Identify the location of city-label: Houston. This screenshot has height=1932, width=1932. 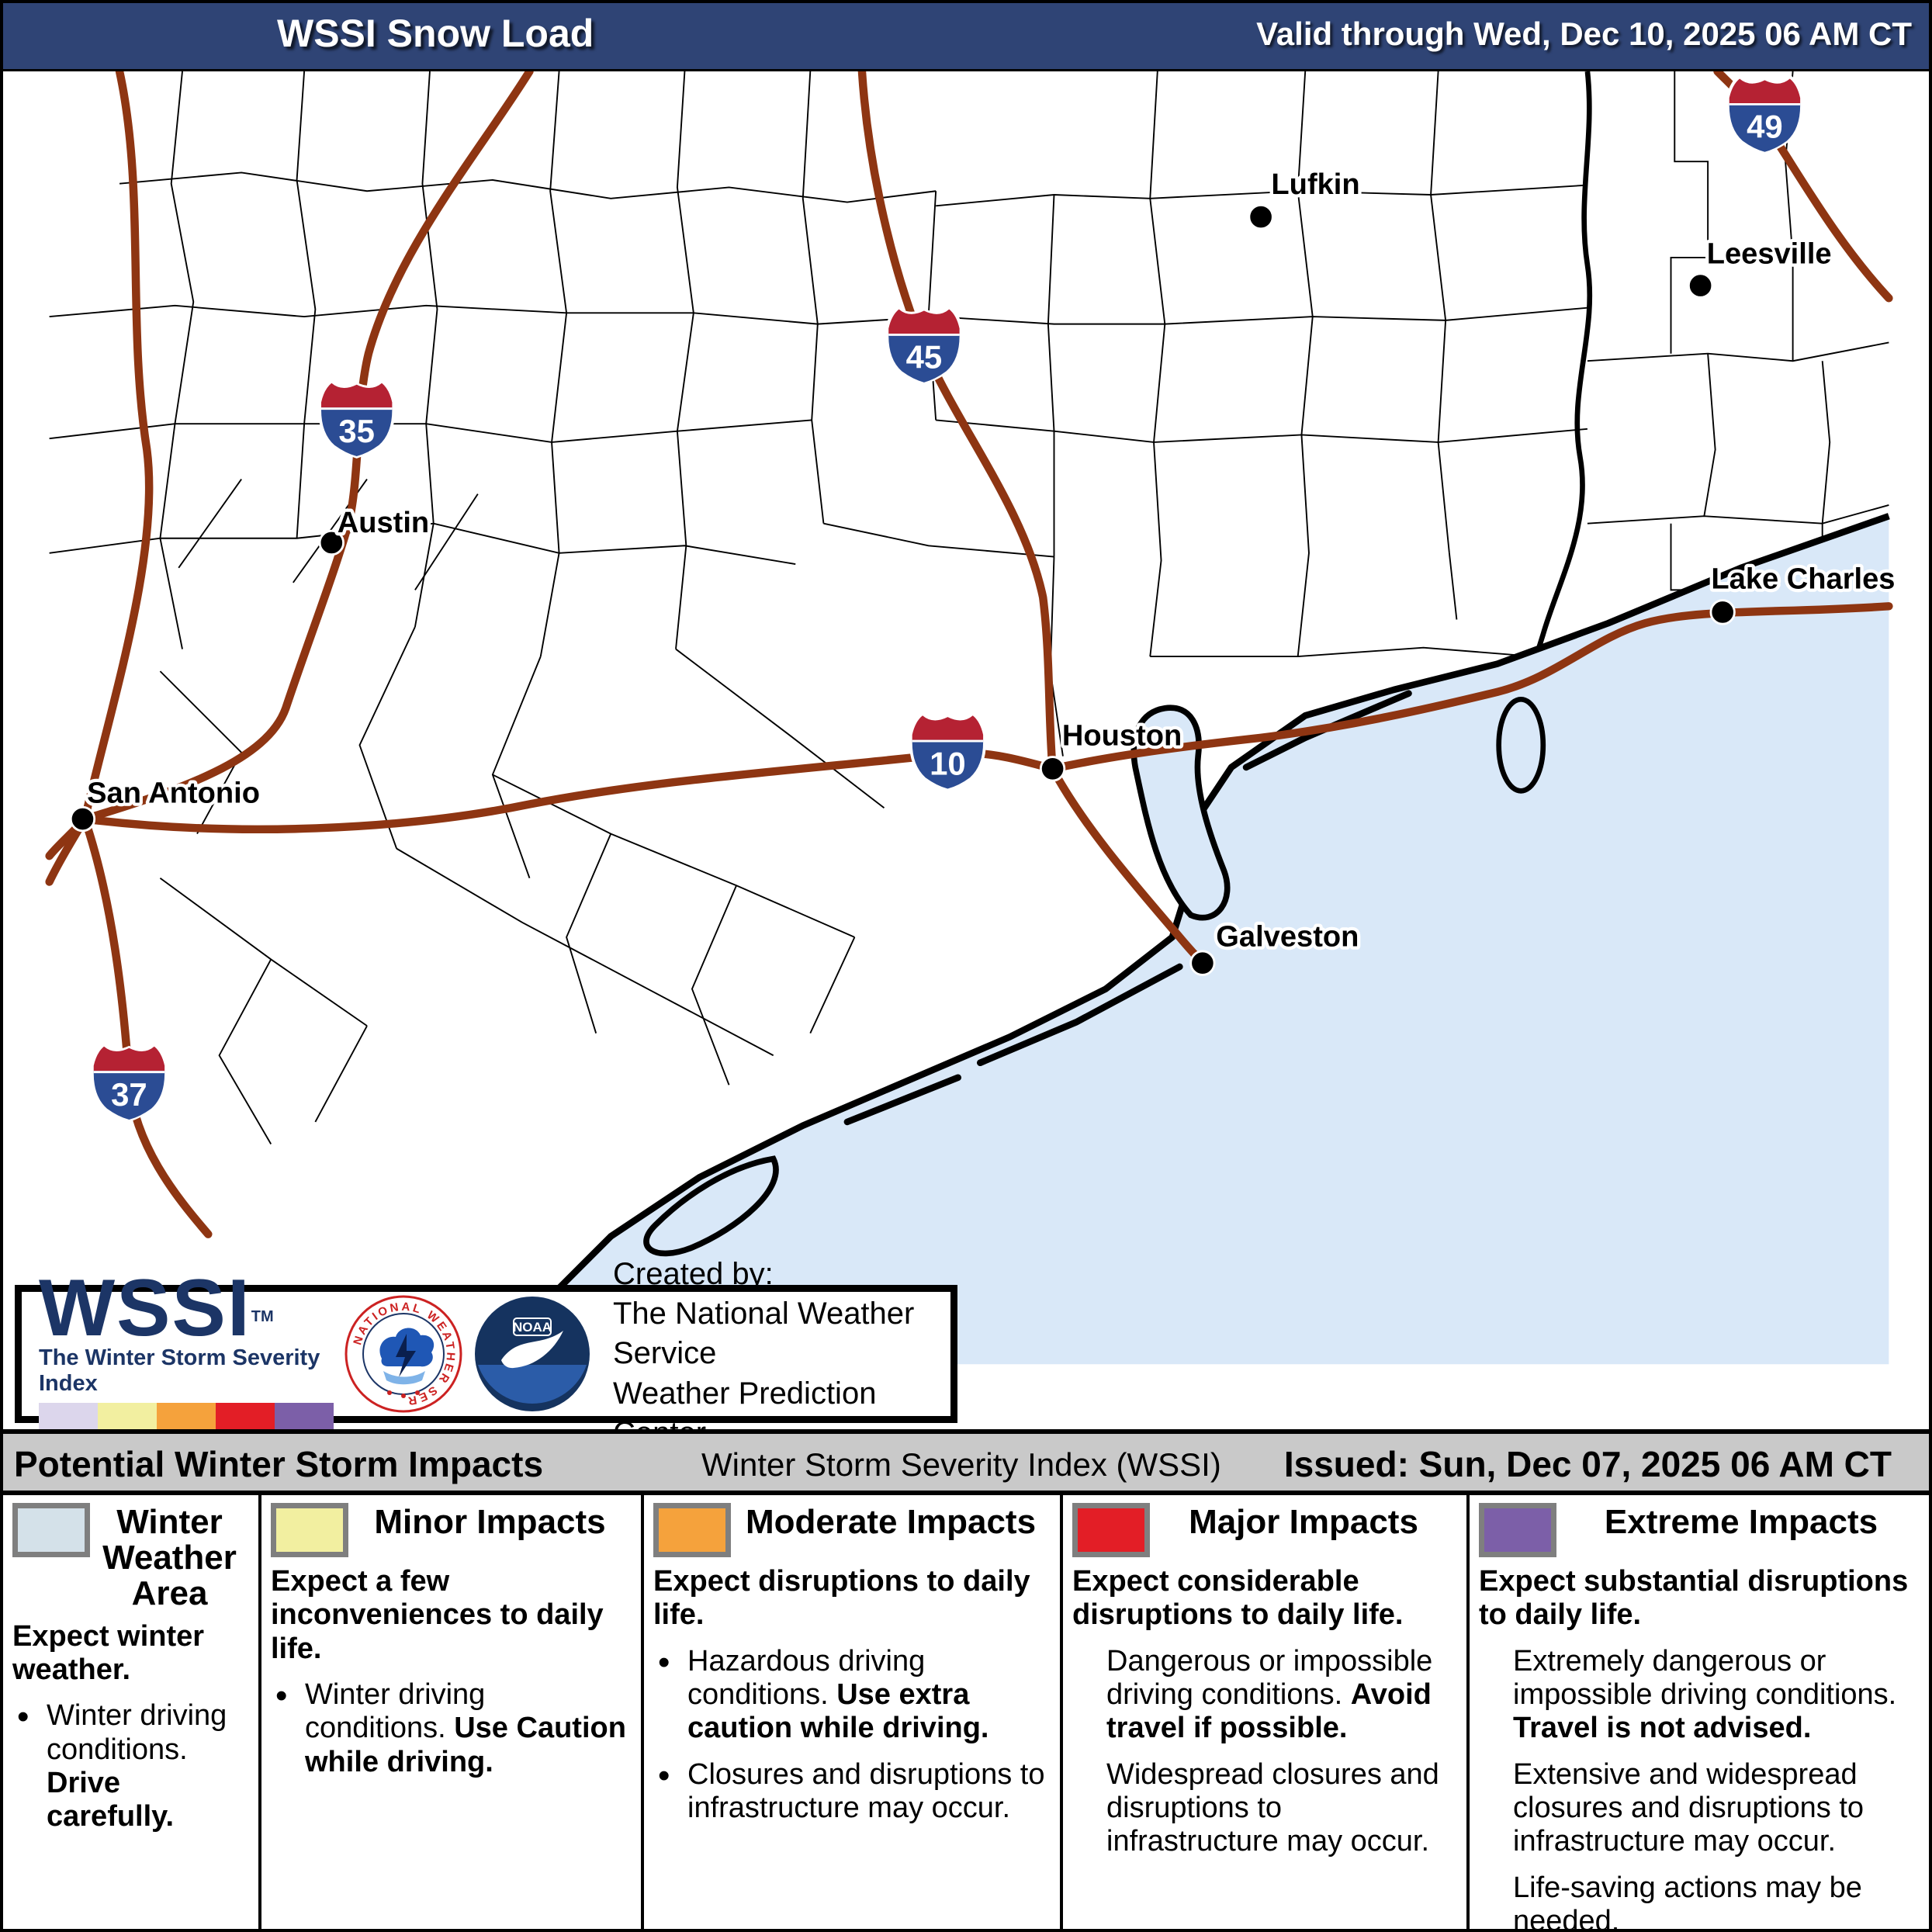
(1122, 735).